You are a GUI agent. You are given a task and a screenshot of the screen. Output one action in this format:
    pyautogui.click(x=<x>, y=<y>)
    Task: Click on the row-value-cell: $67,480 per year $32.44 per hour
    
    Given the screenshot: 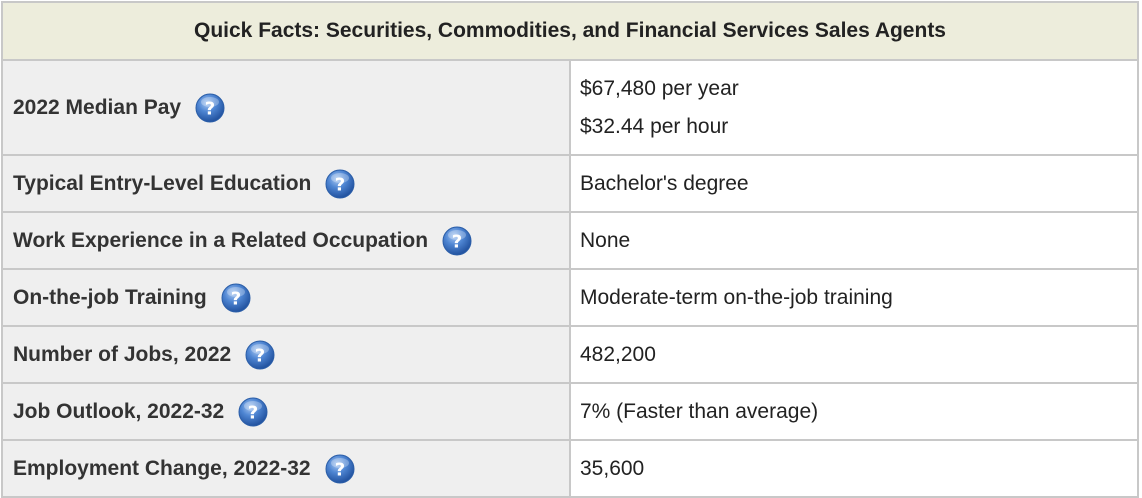 What is the action you would take?
    pyautogui.click(x=854, y=107)
    